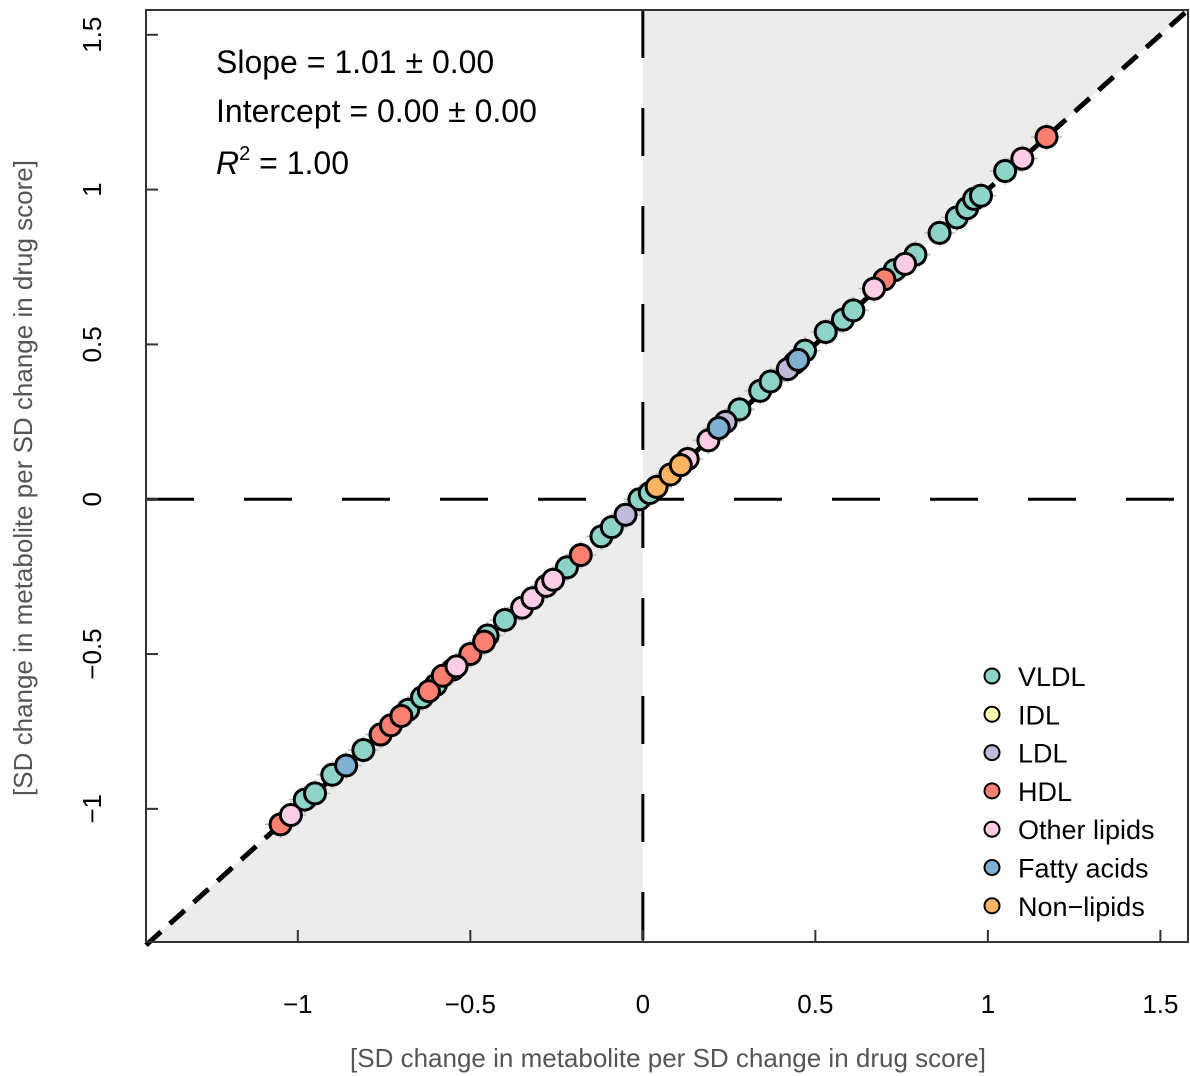  I want to click on y-tick-label: 1, so click(92, 189).